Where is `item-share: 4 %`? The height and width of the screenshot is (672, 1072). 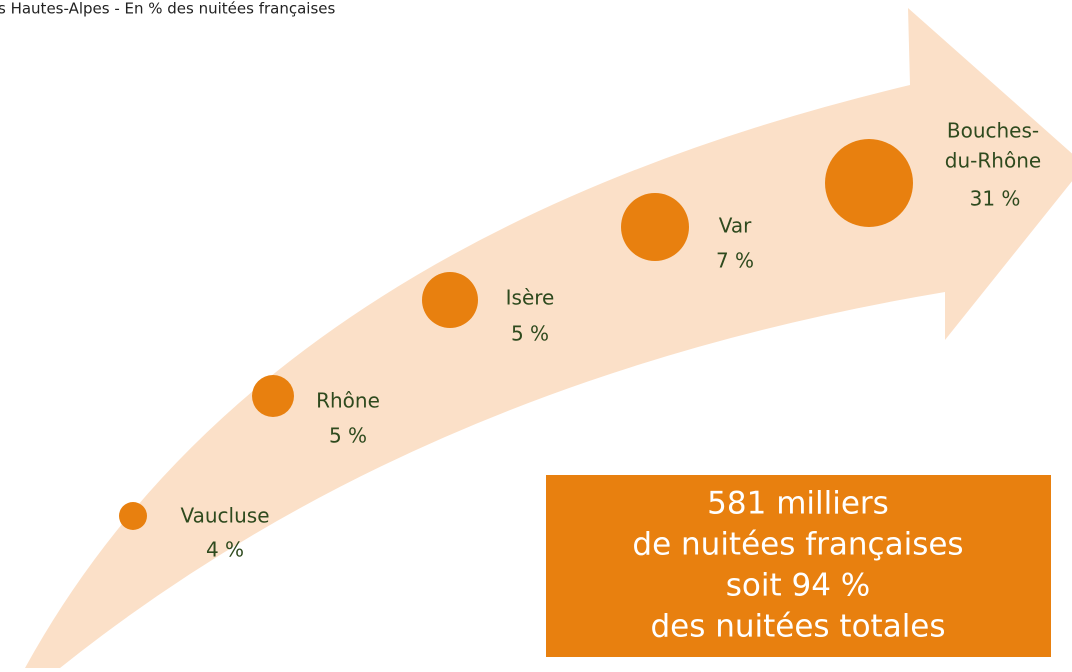 item-share: 4 % is located at coordinates (225, 550).